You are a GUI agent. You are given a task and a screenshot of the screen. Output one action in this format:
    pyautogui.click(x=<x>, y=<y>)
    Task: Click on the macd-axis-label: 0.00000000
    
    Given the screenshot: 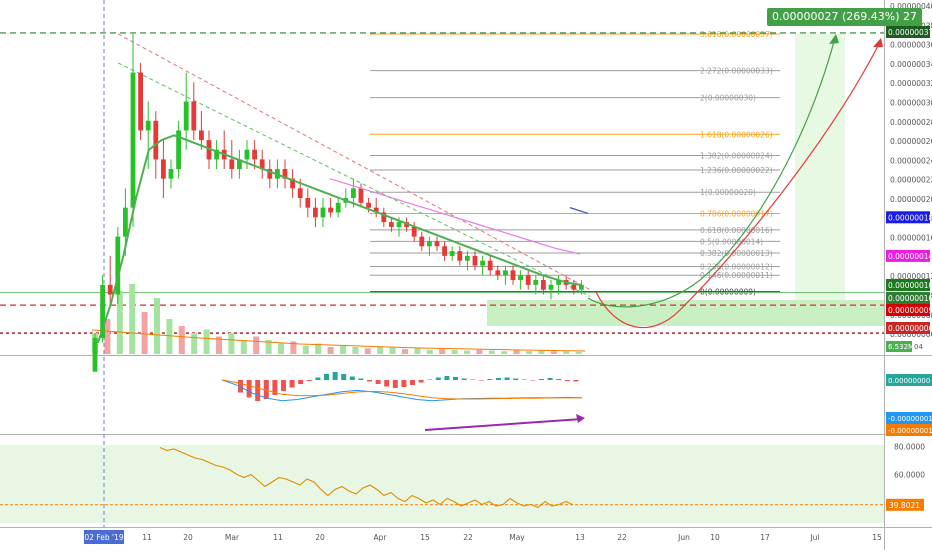 What is the action you would take?
    pyautogui.click(x=909, y=381)
    